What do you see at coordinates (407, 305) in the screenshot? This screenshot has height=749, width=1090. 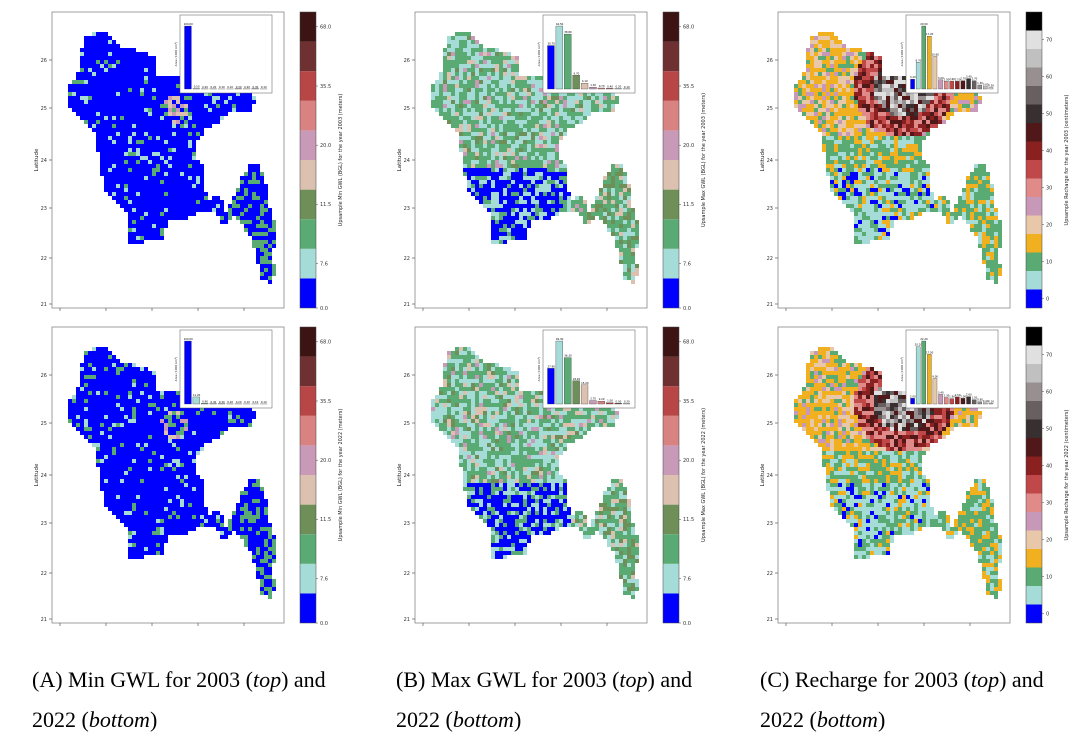 I see `y-tick-label: 21` at bounding box center [407, 305].